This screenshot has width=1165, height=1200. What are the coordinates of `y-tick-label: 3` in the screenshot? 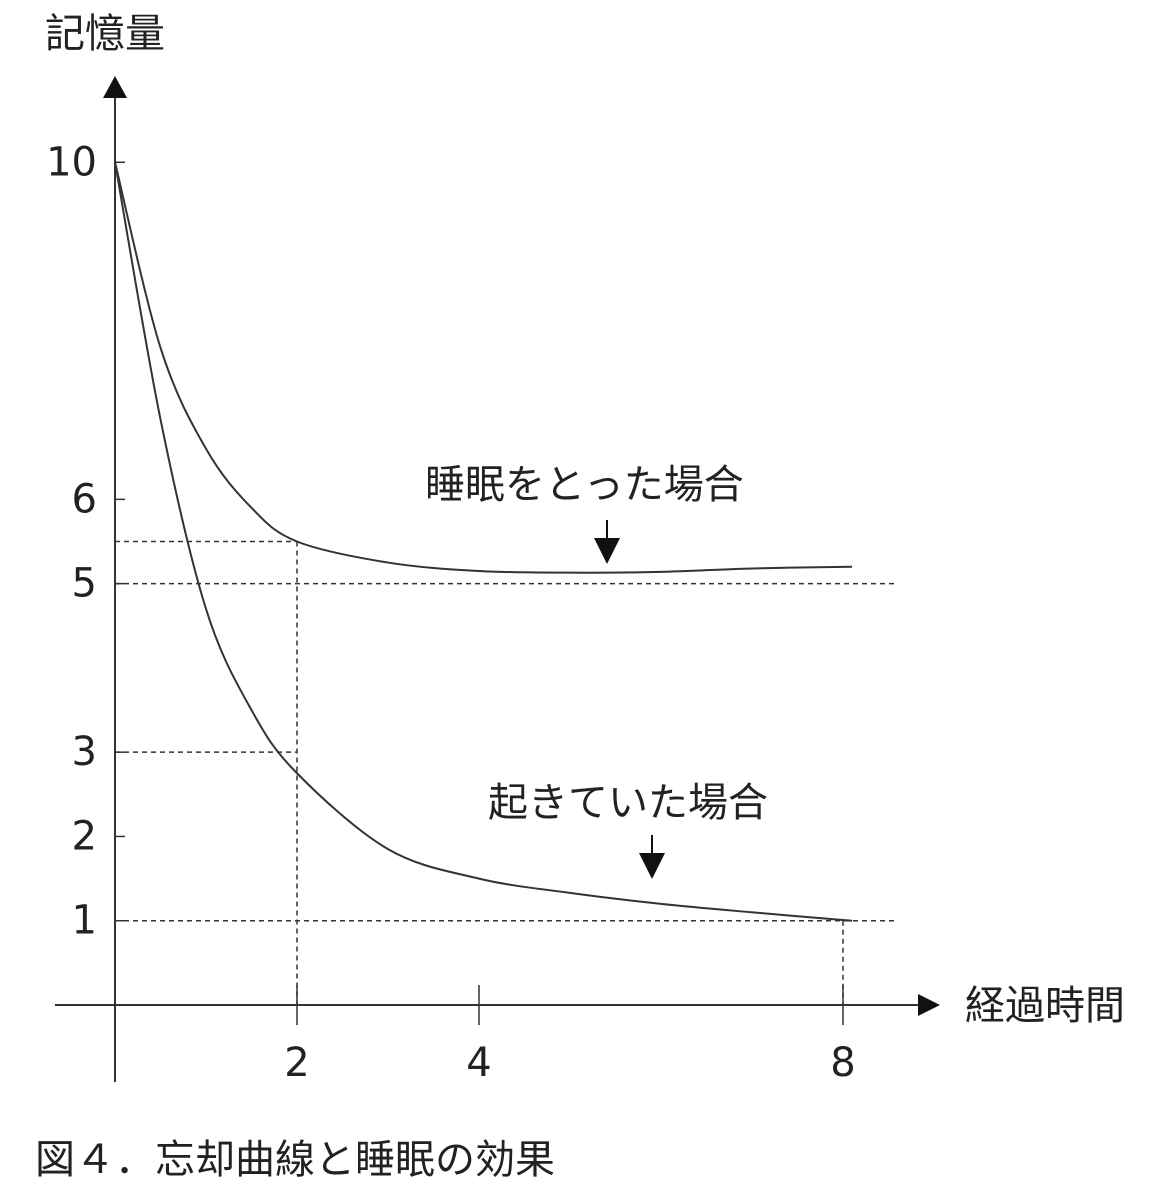 It's located at (84, 752).